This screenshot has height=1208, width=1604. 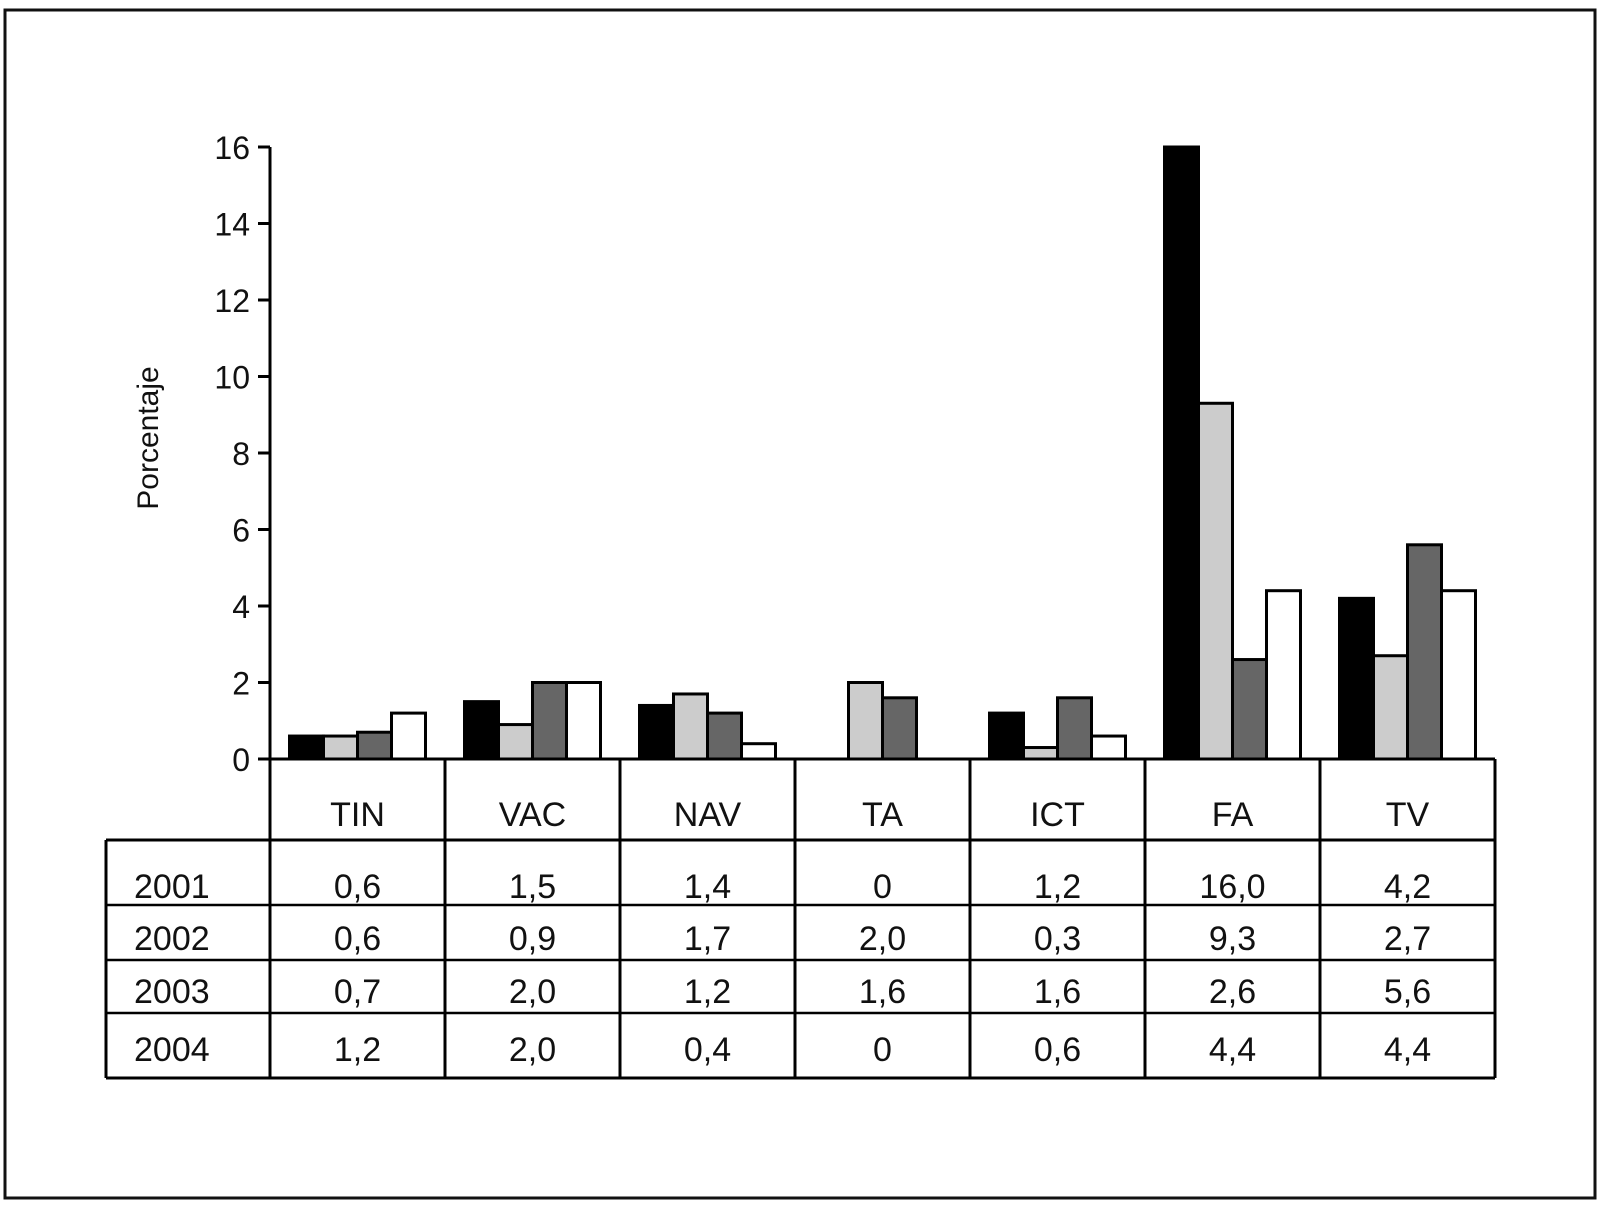 What do you see at coordinates (515, 742) in the screenshot?
I see `bar-2002-vac` at bounding box center [515, 742].